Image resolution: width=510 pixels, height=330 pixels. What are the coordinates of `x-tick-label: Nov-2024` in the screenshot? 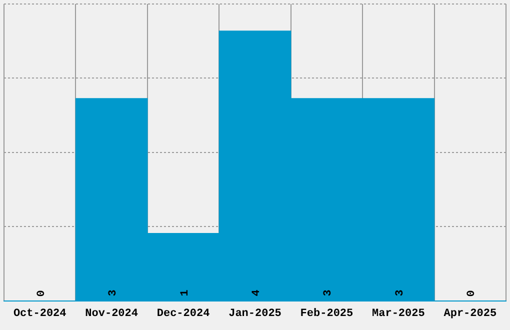 It's located at (111, 314).